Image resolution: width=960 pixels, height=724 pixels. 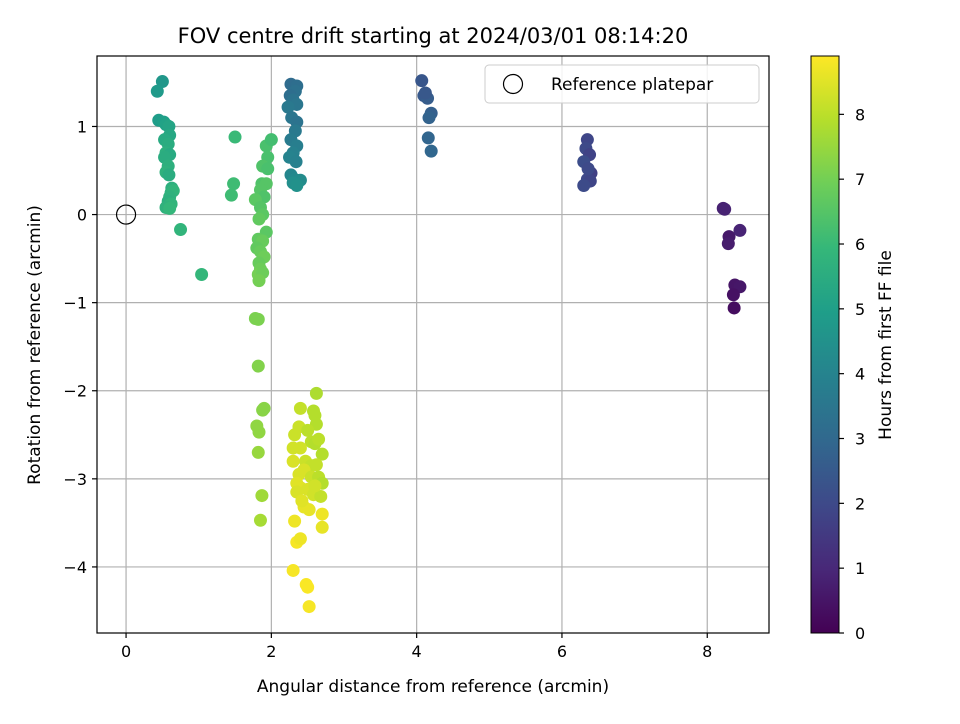 What do you see at coordinates (860, 309) in the screenshot?
I see `colorbar-tick-label: 5` at bounding box center [860, 309].